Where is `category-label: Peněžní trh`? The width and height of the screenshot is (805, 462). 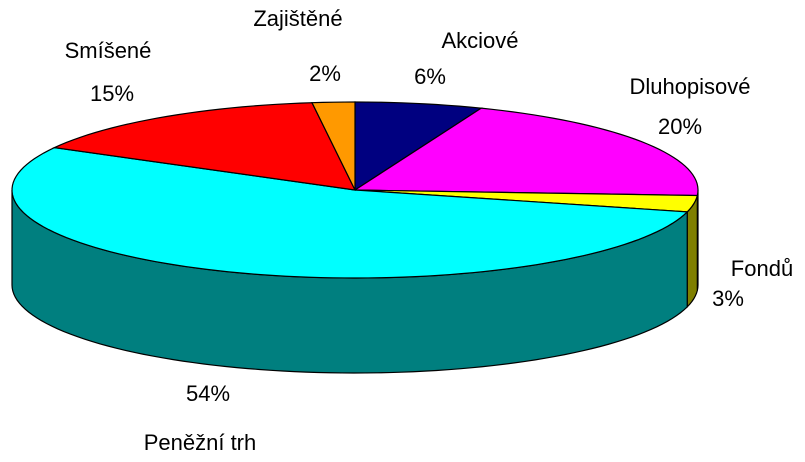
category-label: Peněžní trh is located at coordinates (200, 442).